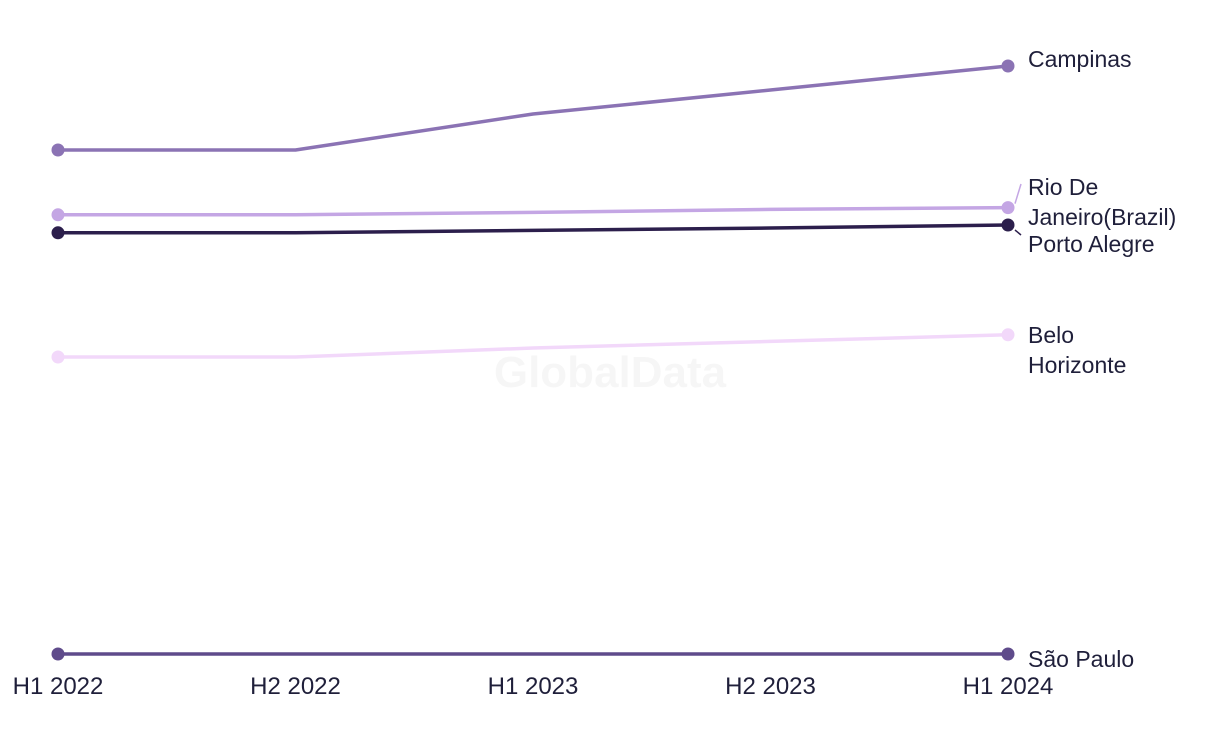 The image size is (1220, 744). What do you see at coordinates (58, 686) in the screenshot?
I see `x-tick-label: H1 2022` at bounding box center [58, 686].